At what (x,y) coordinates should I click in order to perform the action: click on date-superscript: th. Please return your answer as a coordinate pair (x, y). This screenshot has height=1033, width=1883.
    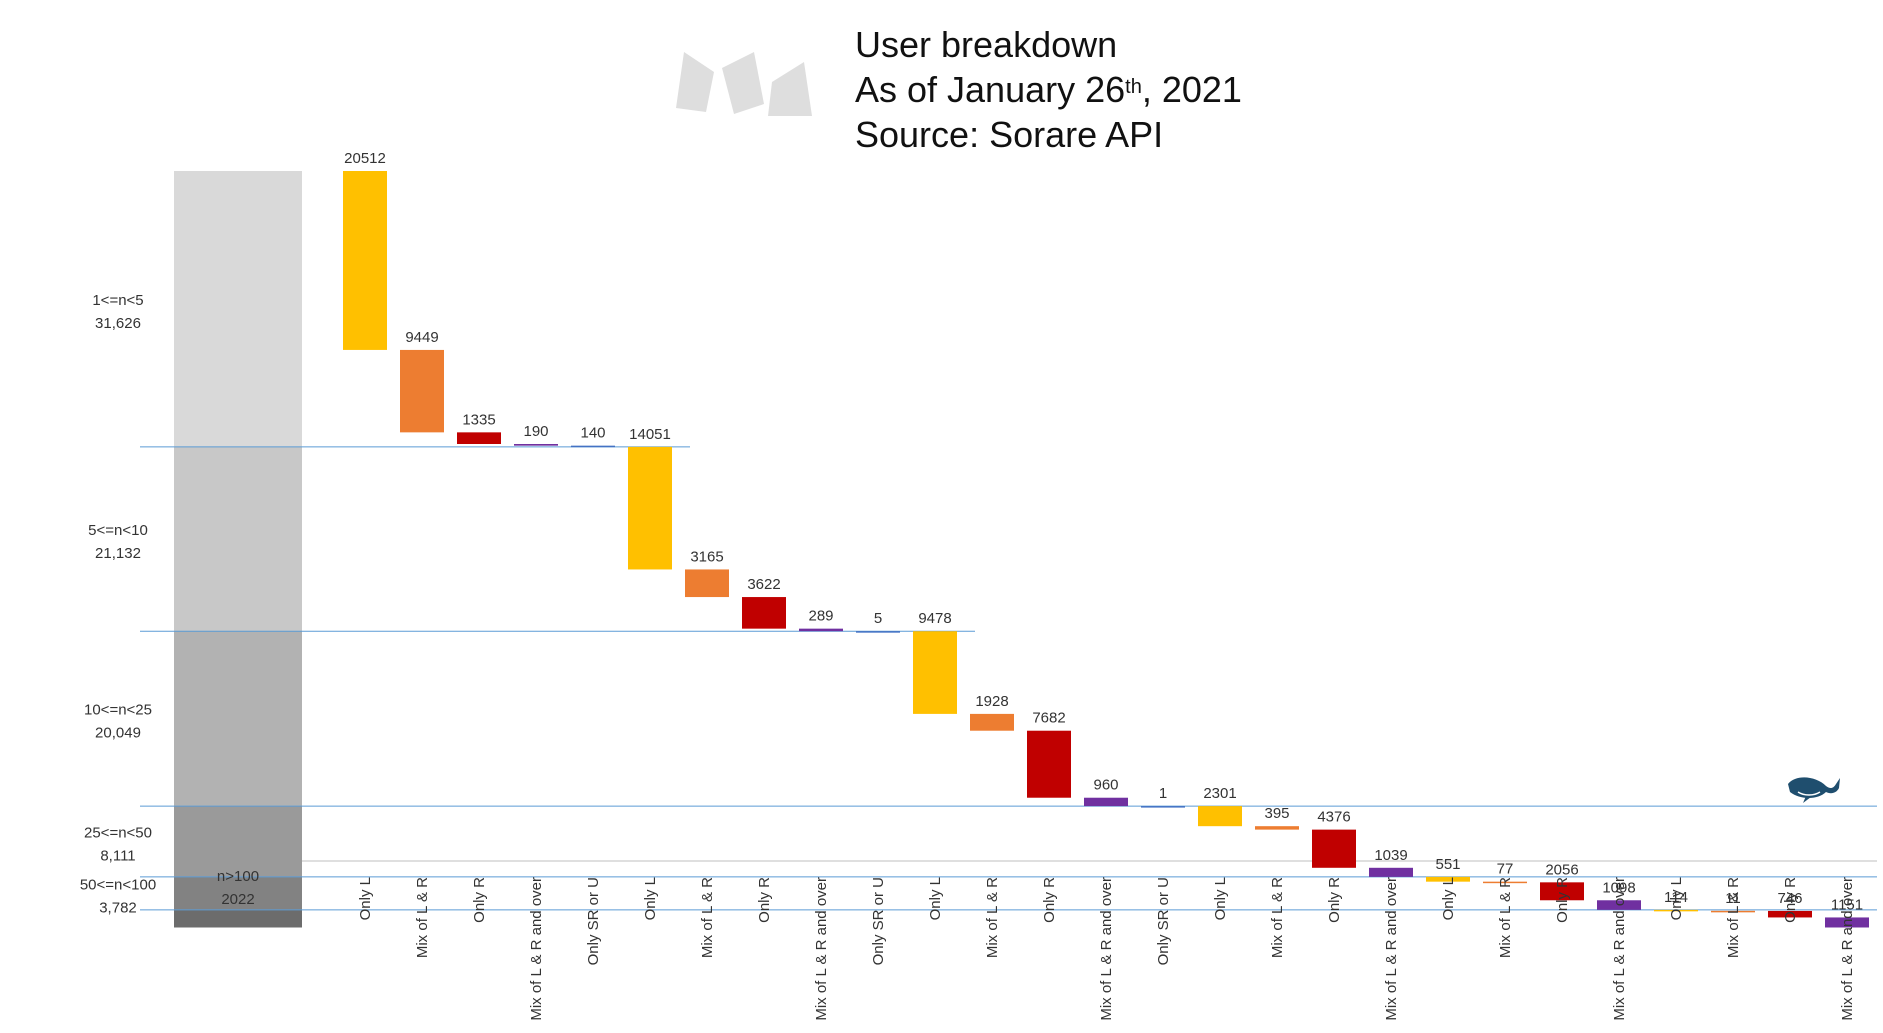
    Looking at the image, I should click on (1133, 87).